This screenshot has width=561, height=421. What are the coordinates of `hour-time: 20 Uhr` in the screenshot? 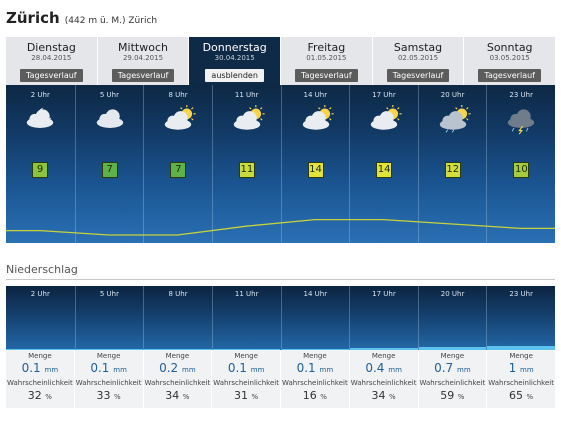 It's located at (452, 95).